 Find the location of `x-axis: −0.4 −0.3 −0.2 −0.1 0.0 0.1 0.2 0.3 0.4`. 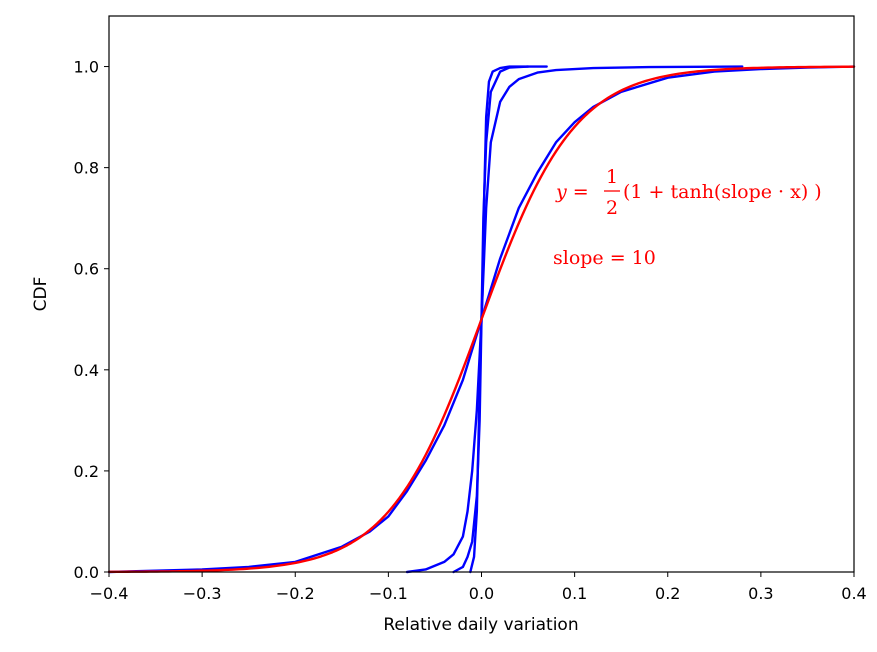

x-axis: −0.4 −0.3 −0.2 −0.1 0.0 0.1 0.2 0.3 0.4 is located at coordinates (478, 587).